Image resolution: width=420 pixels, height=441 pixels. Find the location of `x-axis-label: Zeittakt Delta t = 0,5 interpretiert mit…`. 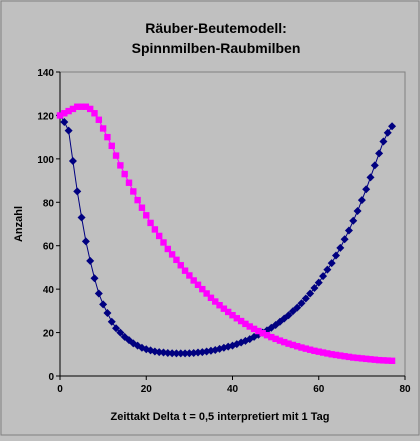

x-axis-label: Zeittakt Delta t = 0,5 interpretiert mit… is located at coordinates (220, 417).